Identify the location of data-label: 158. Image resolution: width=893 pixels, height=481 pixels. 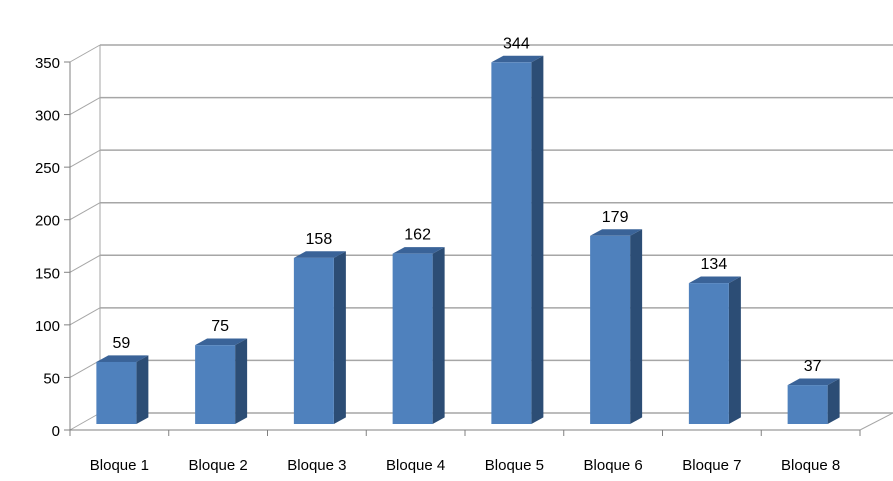
(319, 239).